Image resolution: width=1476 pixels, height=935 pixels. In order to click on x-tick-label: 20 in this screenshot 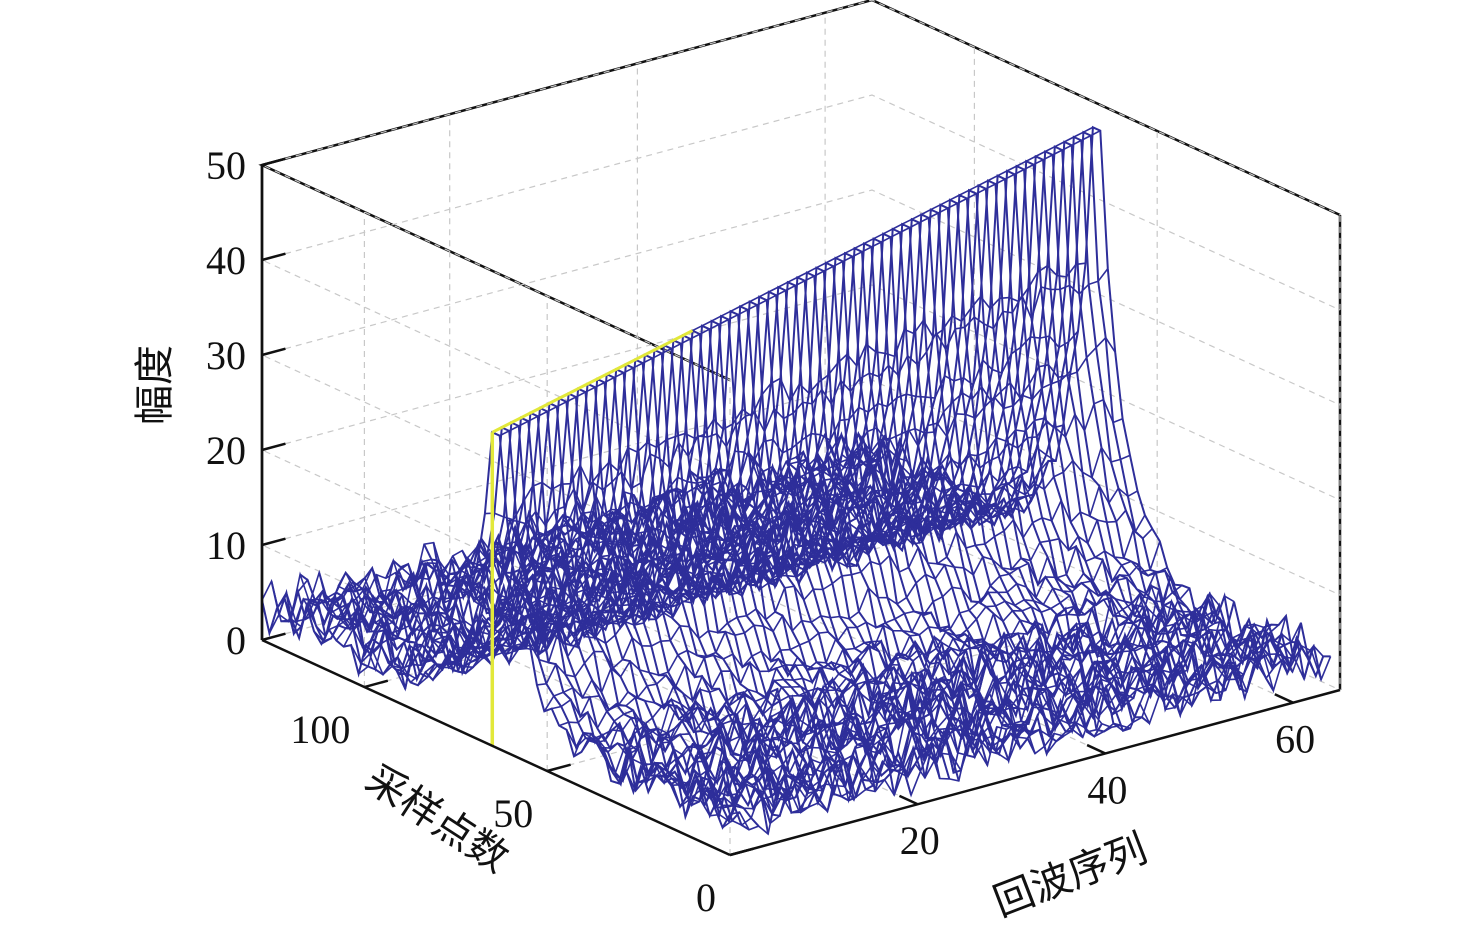, I will do `click(920, 840)`.